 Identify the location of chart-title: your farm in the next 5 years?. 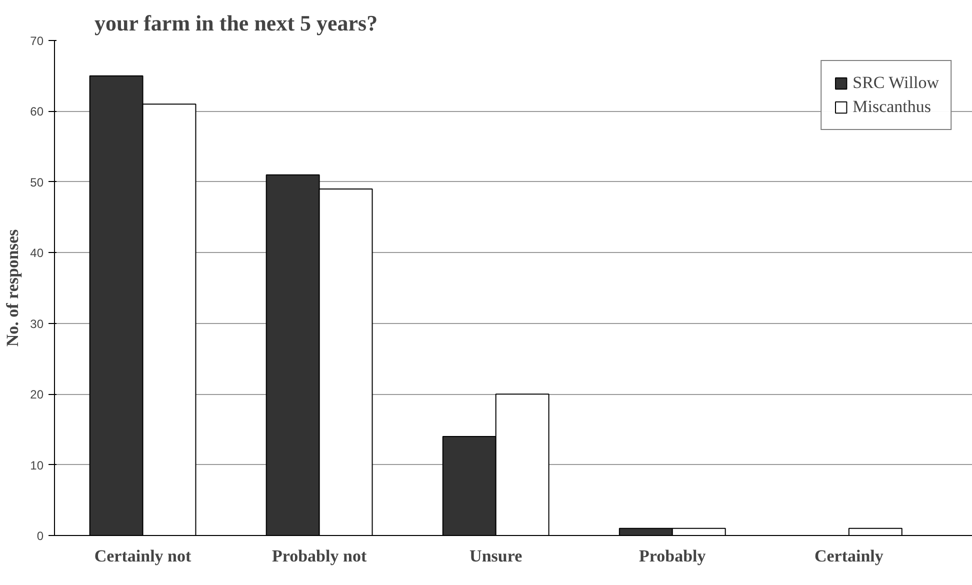
(236, 23).